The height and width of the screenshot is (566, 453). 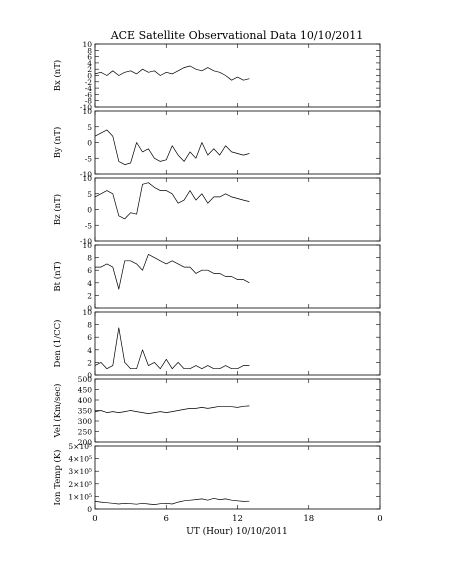 I want to click on x-tick-label: 6, so click(x=166, y=519).